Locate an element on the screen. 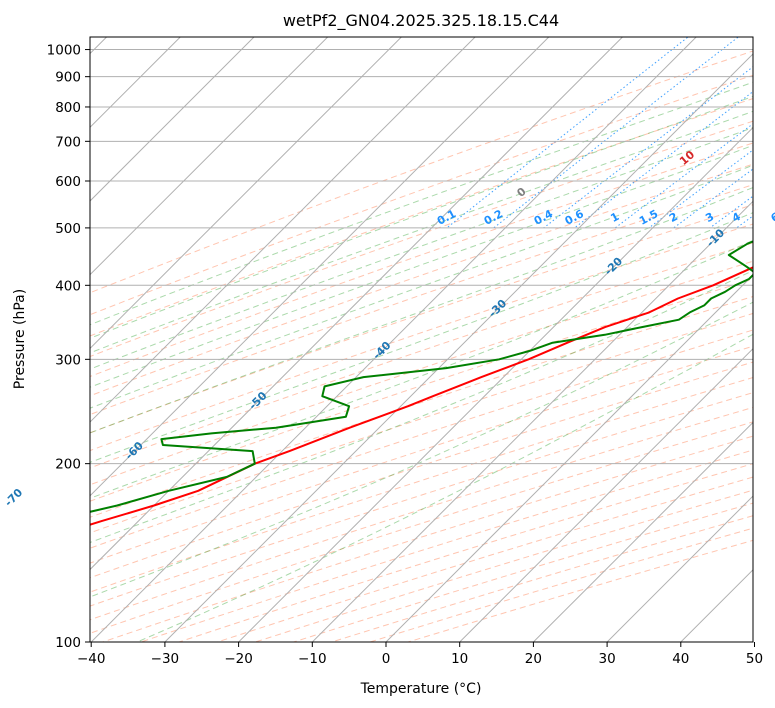  y-axis-label: Pressure (hPa) is located at coordinates (20, 339).